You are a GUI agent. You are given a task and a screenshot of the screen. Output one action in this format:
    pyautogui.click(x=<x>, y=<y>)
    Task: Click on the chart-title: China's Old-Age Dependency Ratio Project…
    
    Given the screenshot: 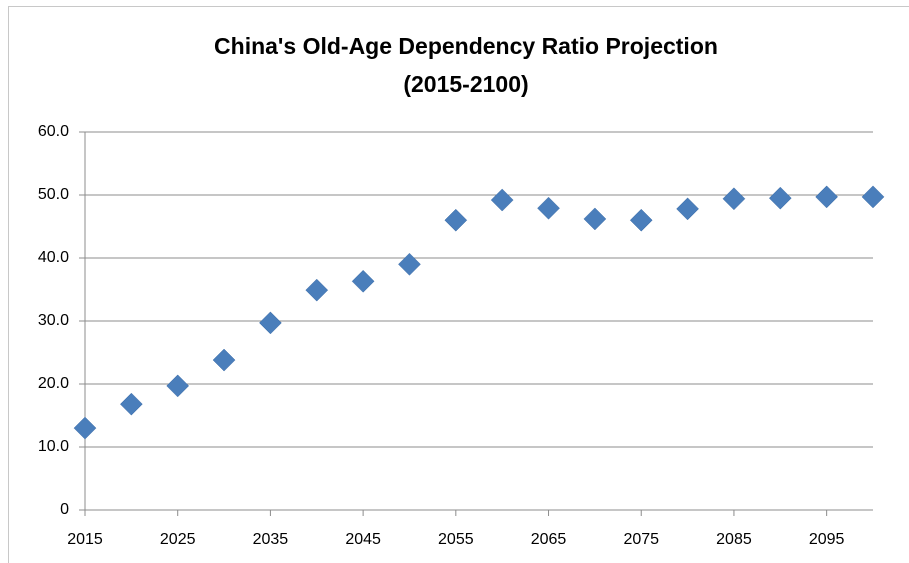 What is the action you would take?
    pyautogui.click(x=466, y=46)
    